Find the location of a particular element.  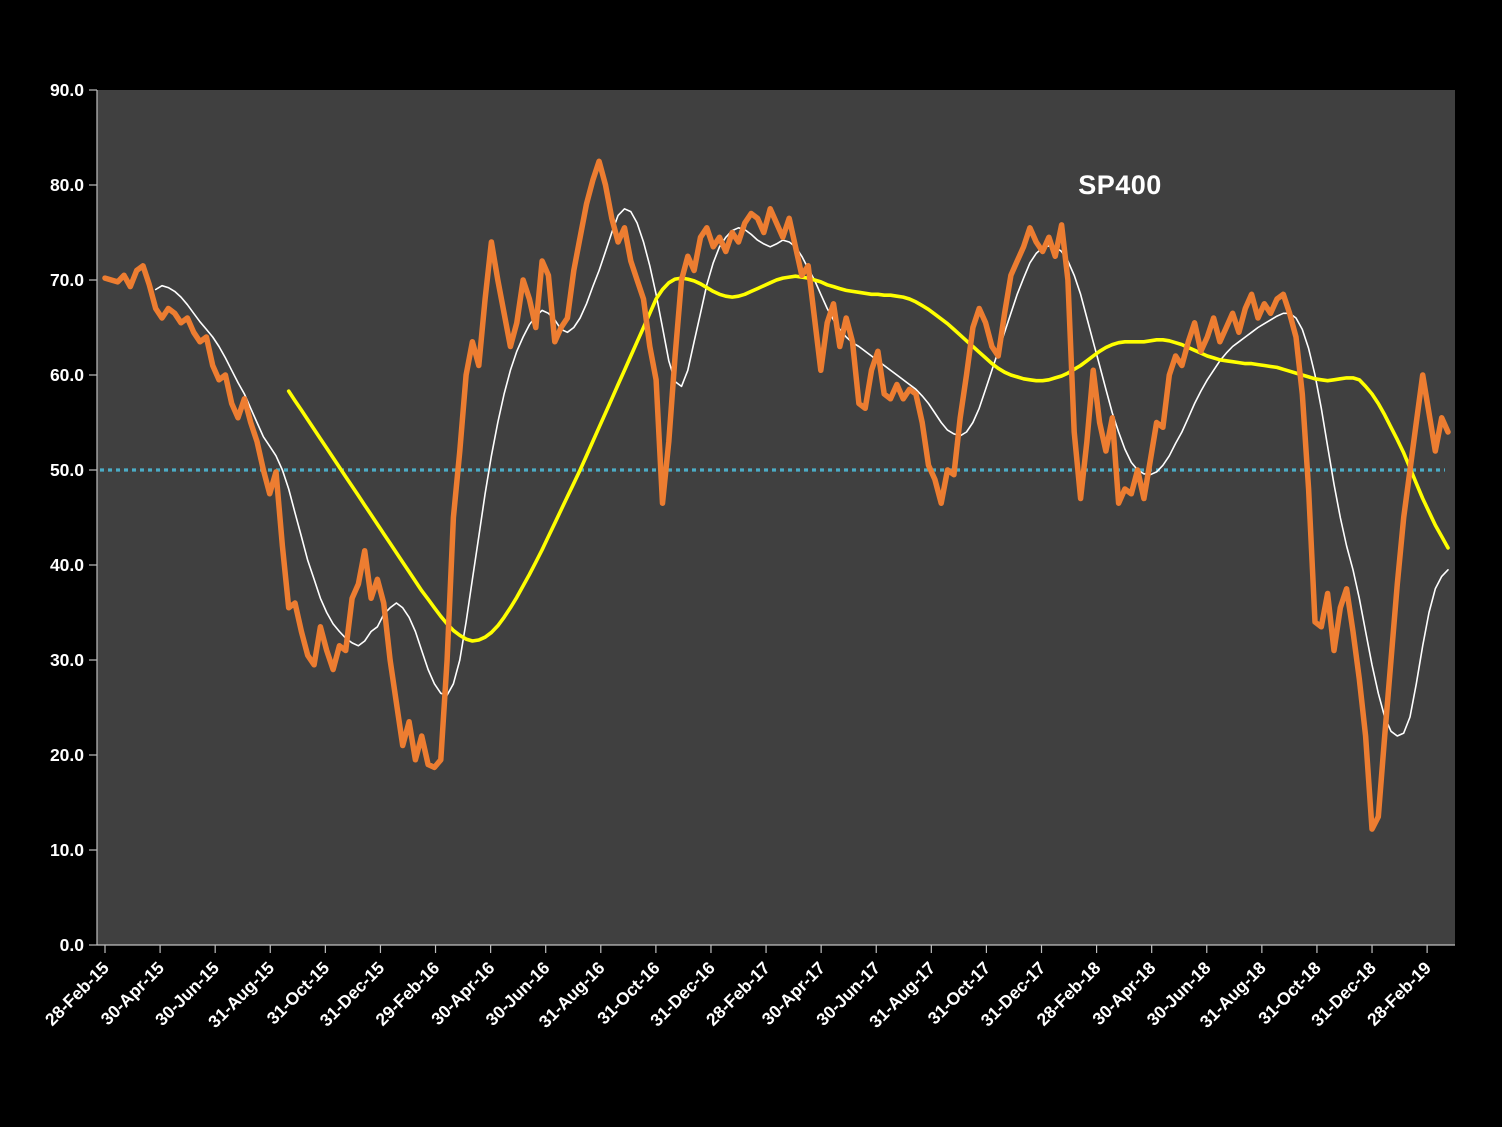

y-axis-tick-label: 10.0 is located at coordinates (67, 850).